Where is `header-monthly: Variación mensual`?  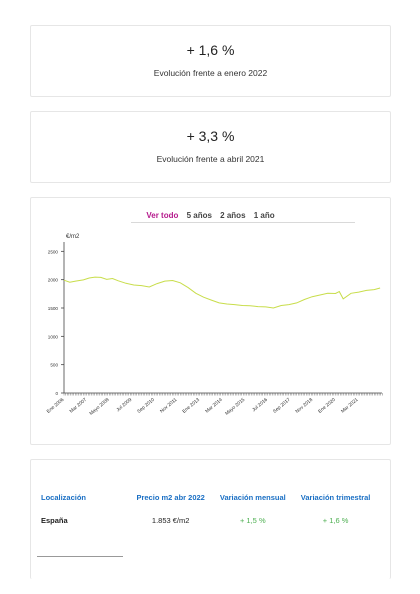
header-monthly: Variación mensual is located at coordinates (252, 497).